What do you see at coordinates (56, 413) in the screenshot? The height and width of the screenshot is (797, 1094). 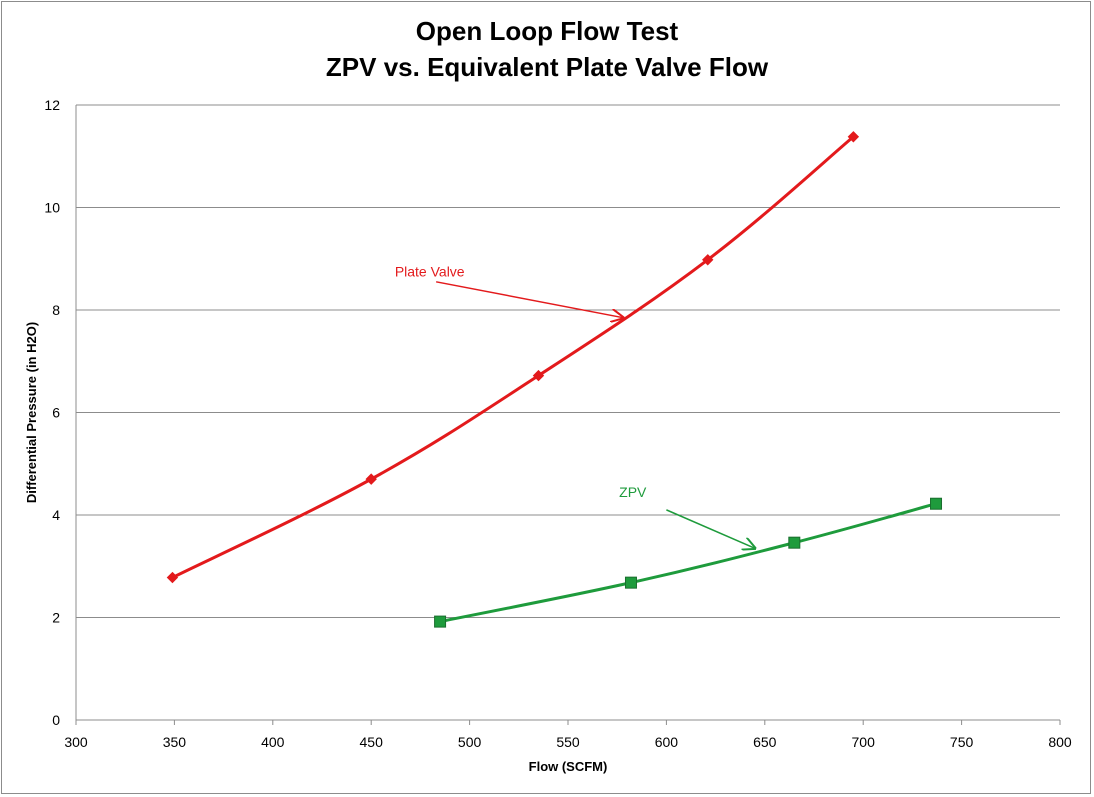 I see `y-tick-label: 6` at bounding box center [56, 413].